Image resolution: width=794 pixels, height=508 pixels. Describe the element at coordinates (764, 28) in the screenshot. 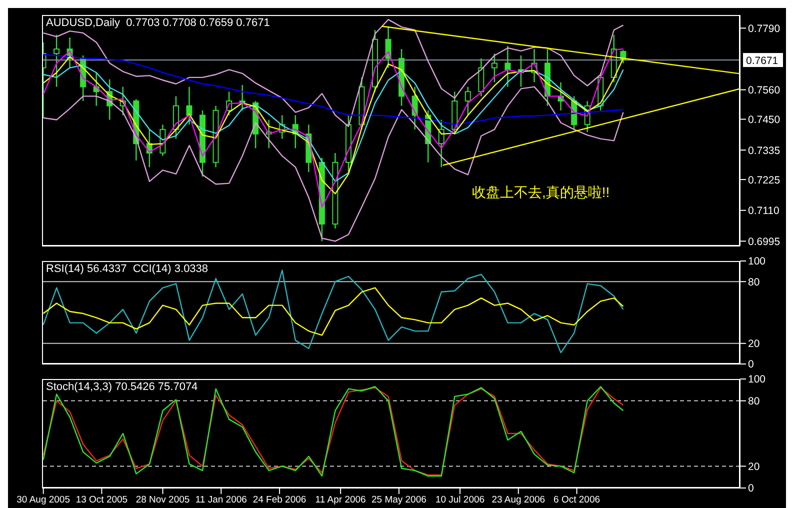

I see `y-tick-label: 0.7790` at that location.